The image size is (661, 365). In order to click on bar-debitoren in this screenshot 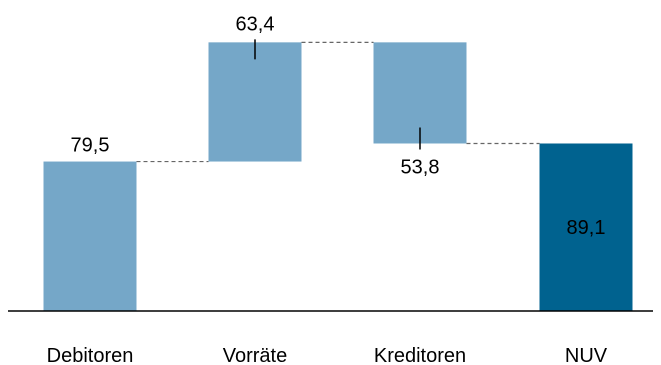, I will do `click(90, 236)`.